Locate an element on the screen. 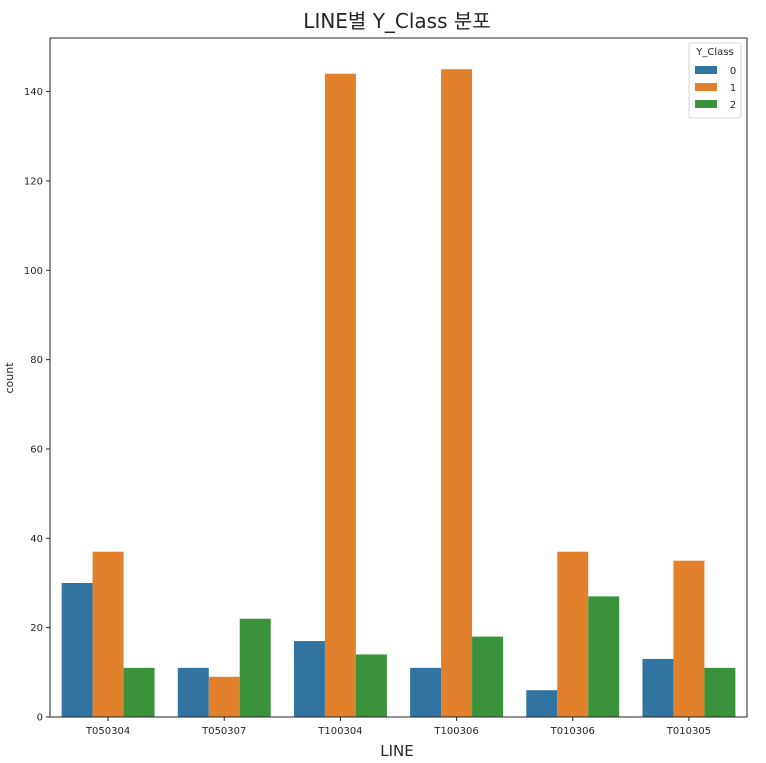  x-tick-label: T050304 is located at coordinates (107, 731).